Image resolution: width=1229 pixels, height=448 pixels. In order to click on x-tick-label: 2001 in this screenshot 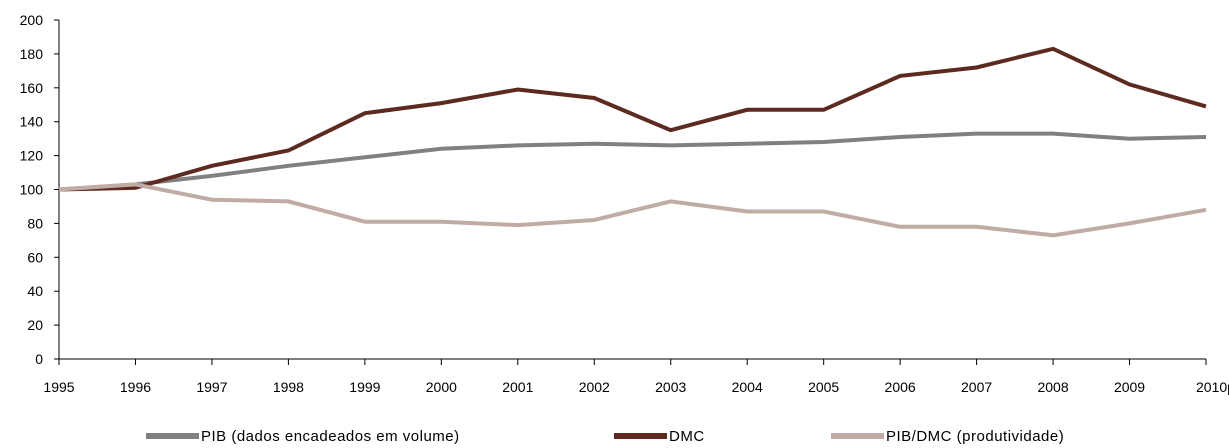, I will do `click(517, 387)`.